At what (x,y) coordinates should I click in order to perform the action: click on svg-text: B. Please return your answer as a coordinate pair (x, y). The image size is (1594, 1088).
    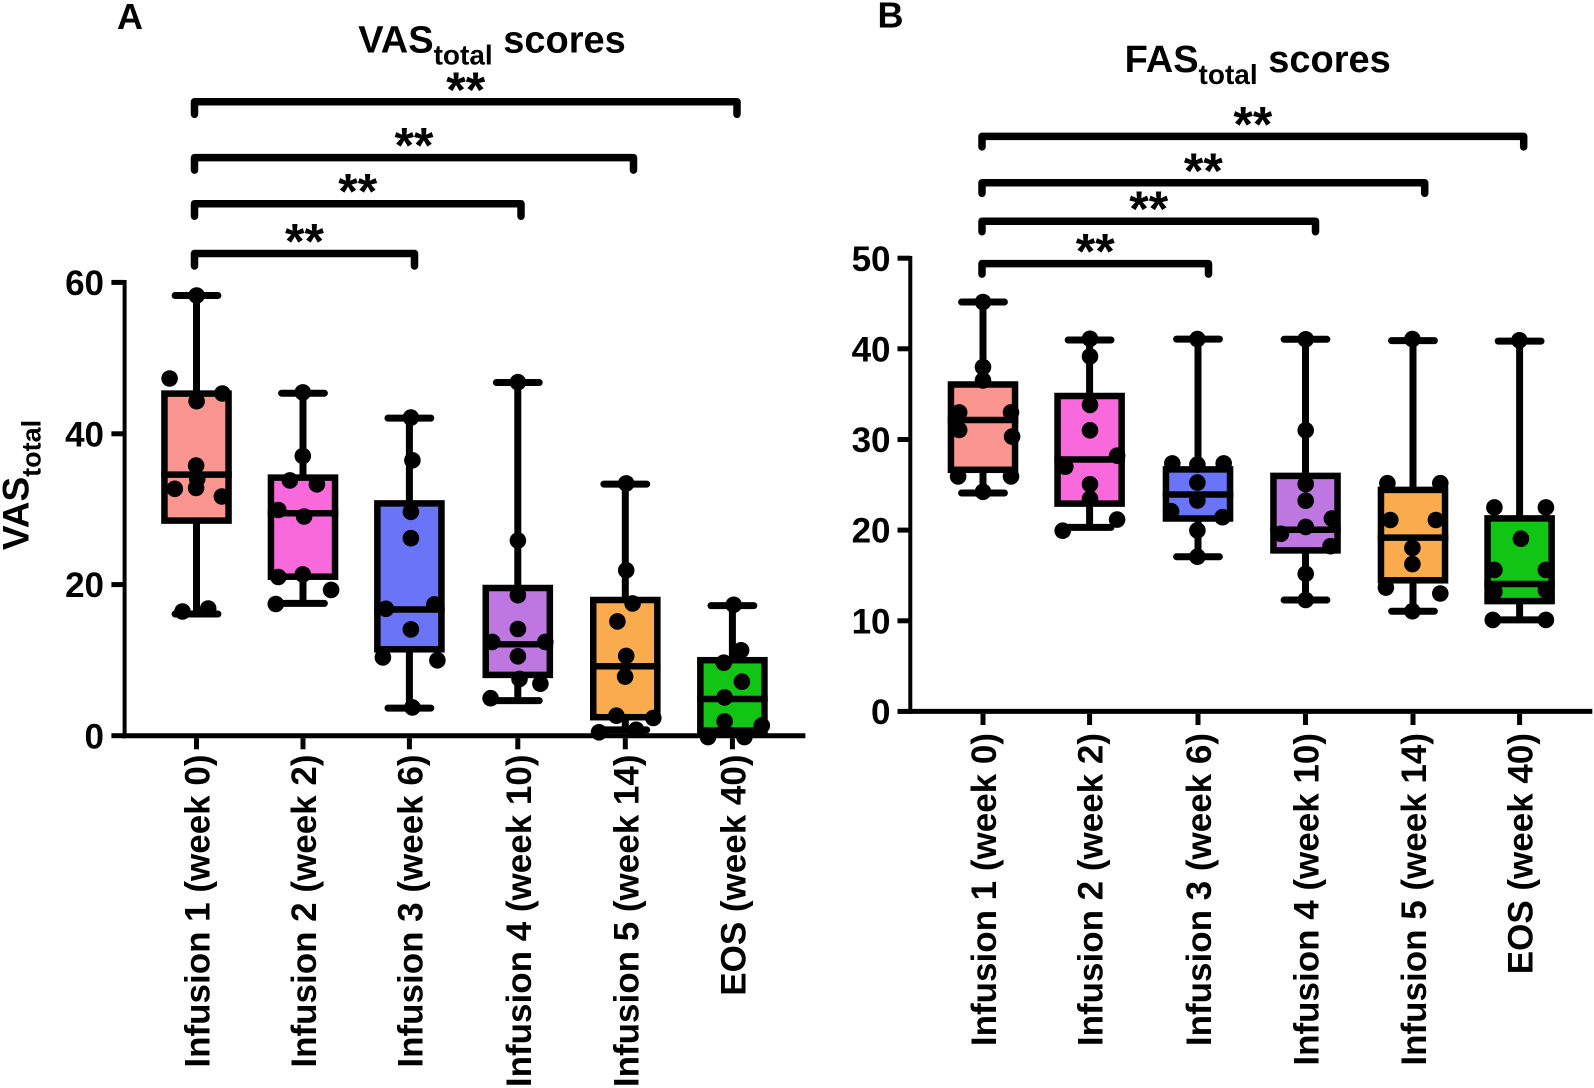
    Looking at the image, I should click on (891, 18).